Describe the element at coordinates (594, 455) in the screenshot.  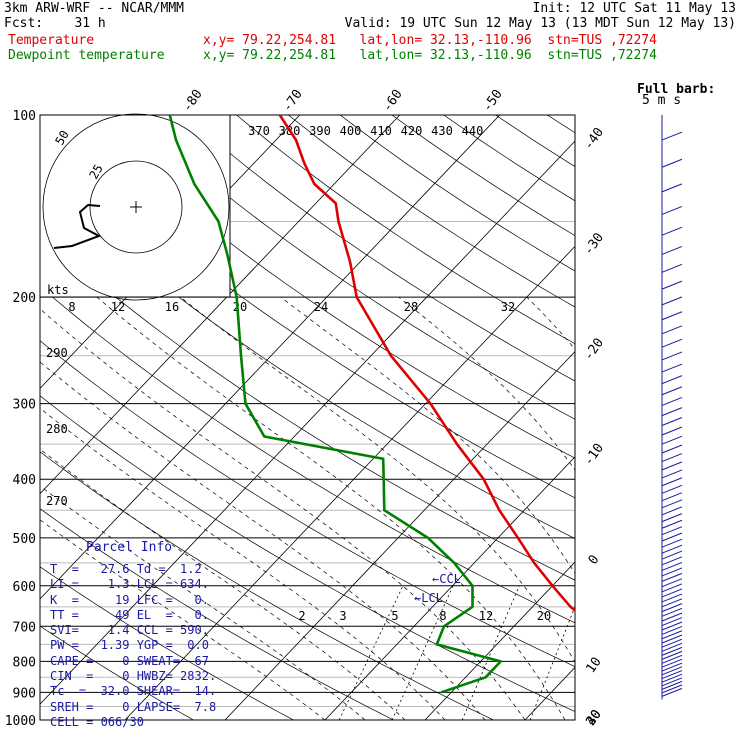
I see `isotherm-label: -10` at that location.